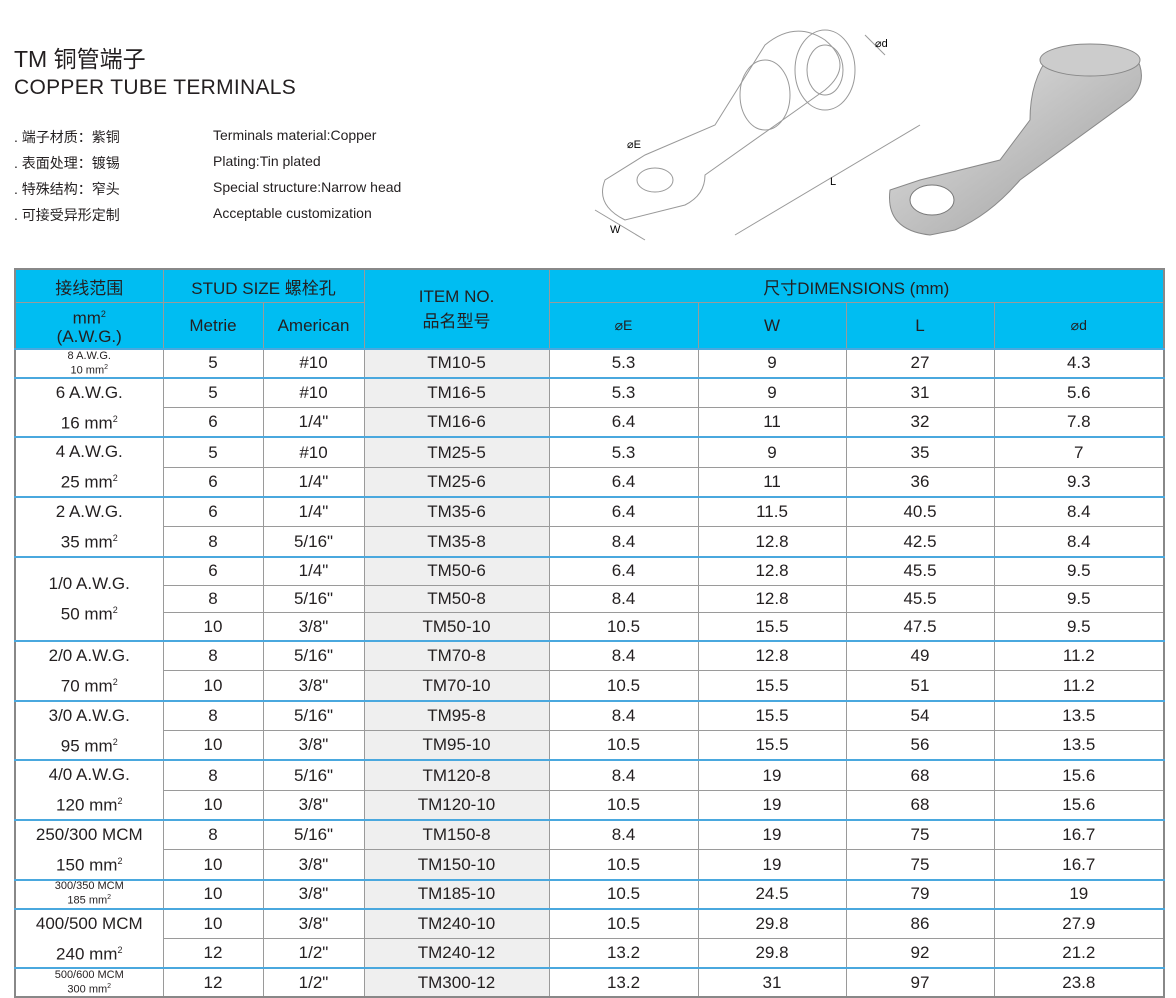  What do you see at coordinates (920, 422) in the screenshot?
I see `cell-l: 32` at bounding box center [920, 422].